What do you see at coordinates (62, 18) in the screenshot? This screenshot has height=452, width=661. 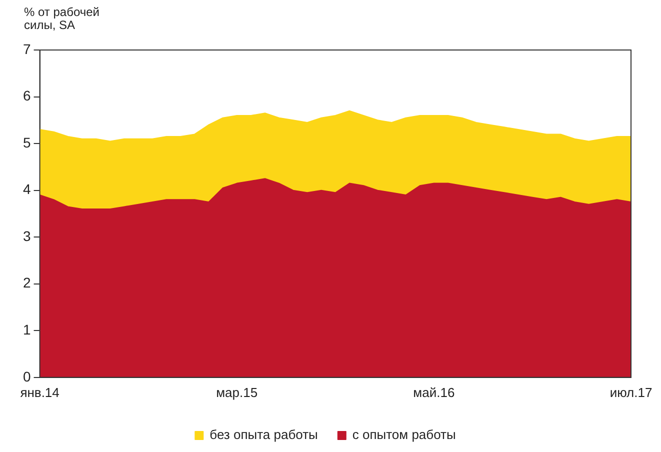 I see `y-axis-title: % от рабочей силы, SA` at bounding box center [62, 18].